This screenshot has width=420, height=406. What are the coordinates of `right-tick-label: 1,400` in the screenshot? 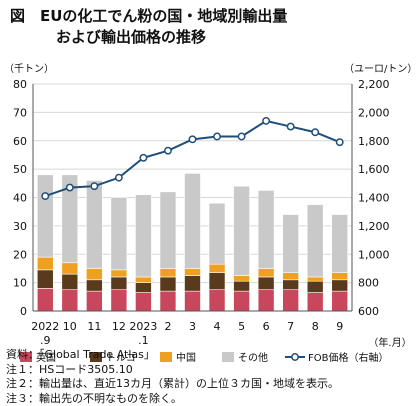 It's located at (374, 198).